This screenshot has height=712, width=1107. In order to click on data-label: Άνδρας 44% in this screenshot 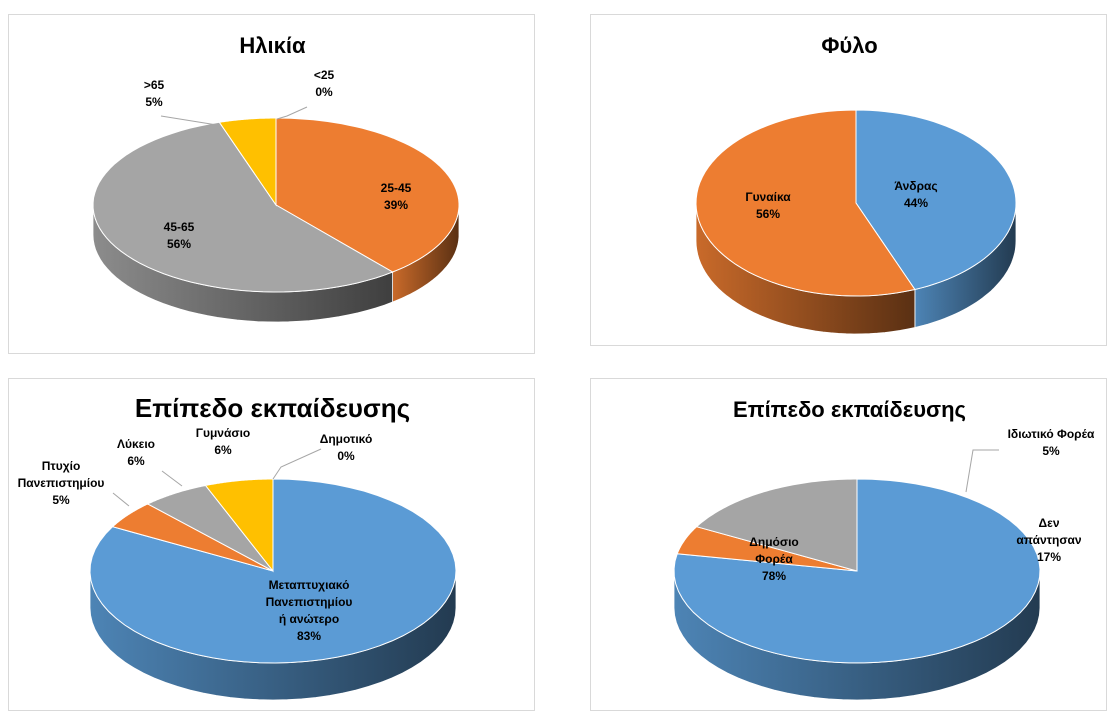, I will do `click(915, 194)`.